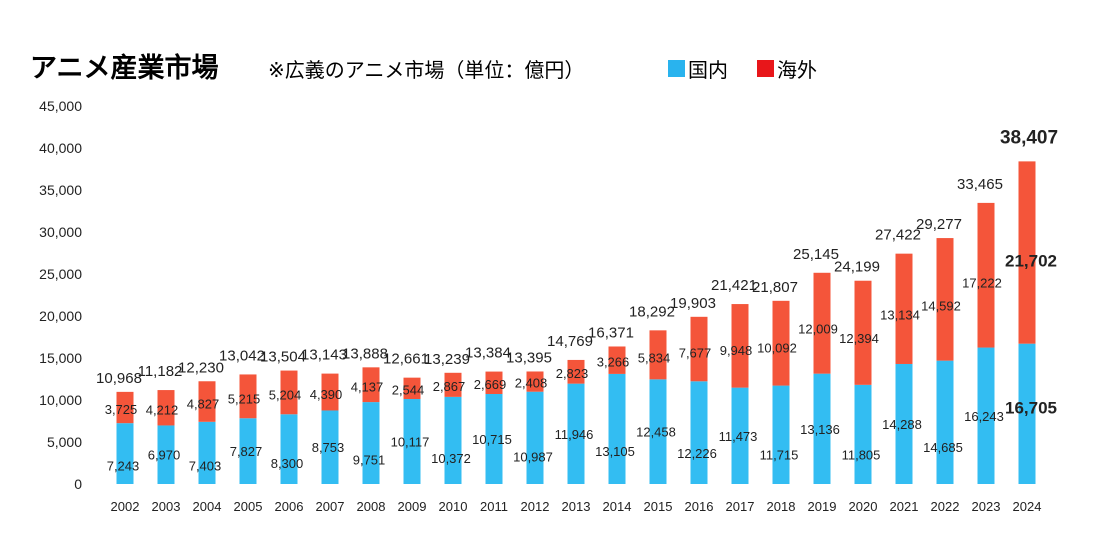 This screenshot has height=550, width=1100. I want to click on data-label-domestic: 14,288, so click(902, 424).